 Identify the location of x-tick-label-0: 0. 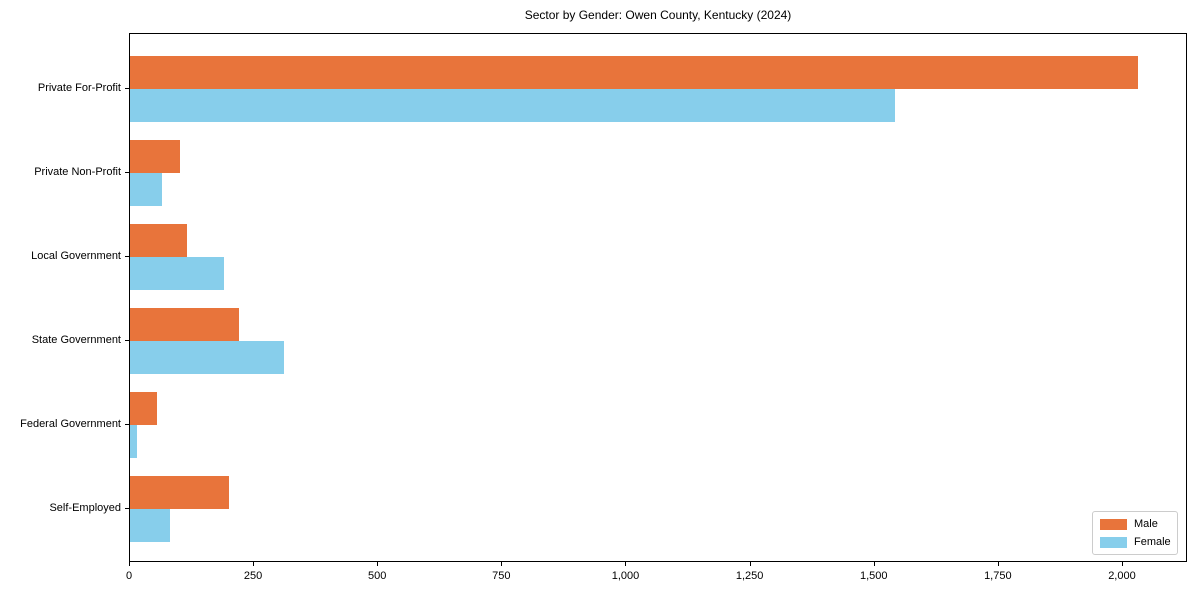
(129, 576).